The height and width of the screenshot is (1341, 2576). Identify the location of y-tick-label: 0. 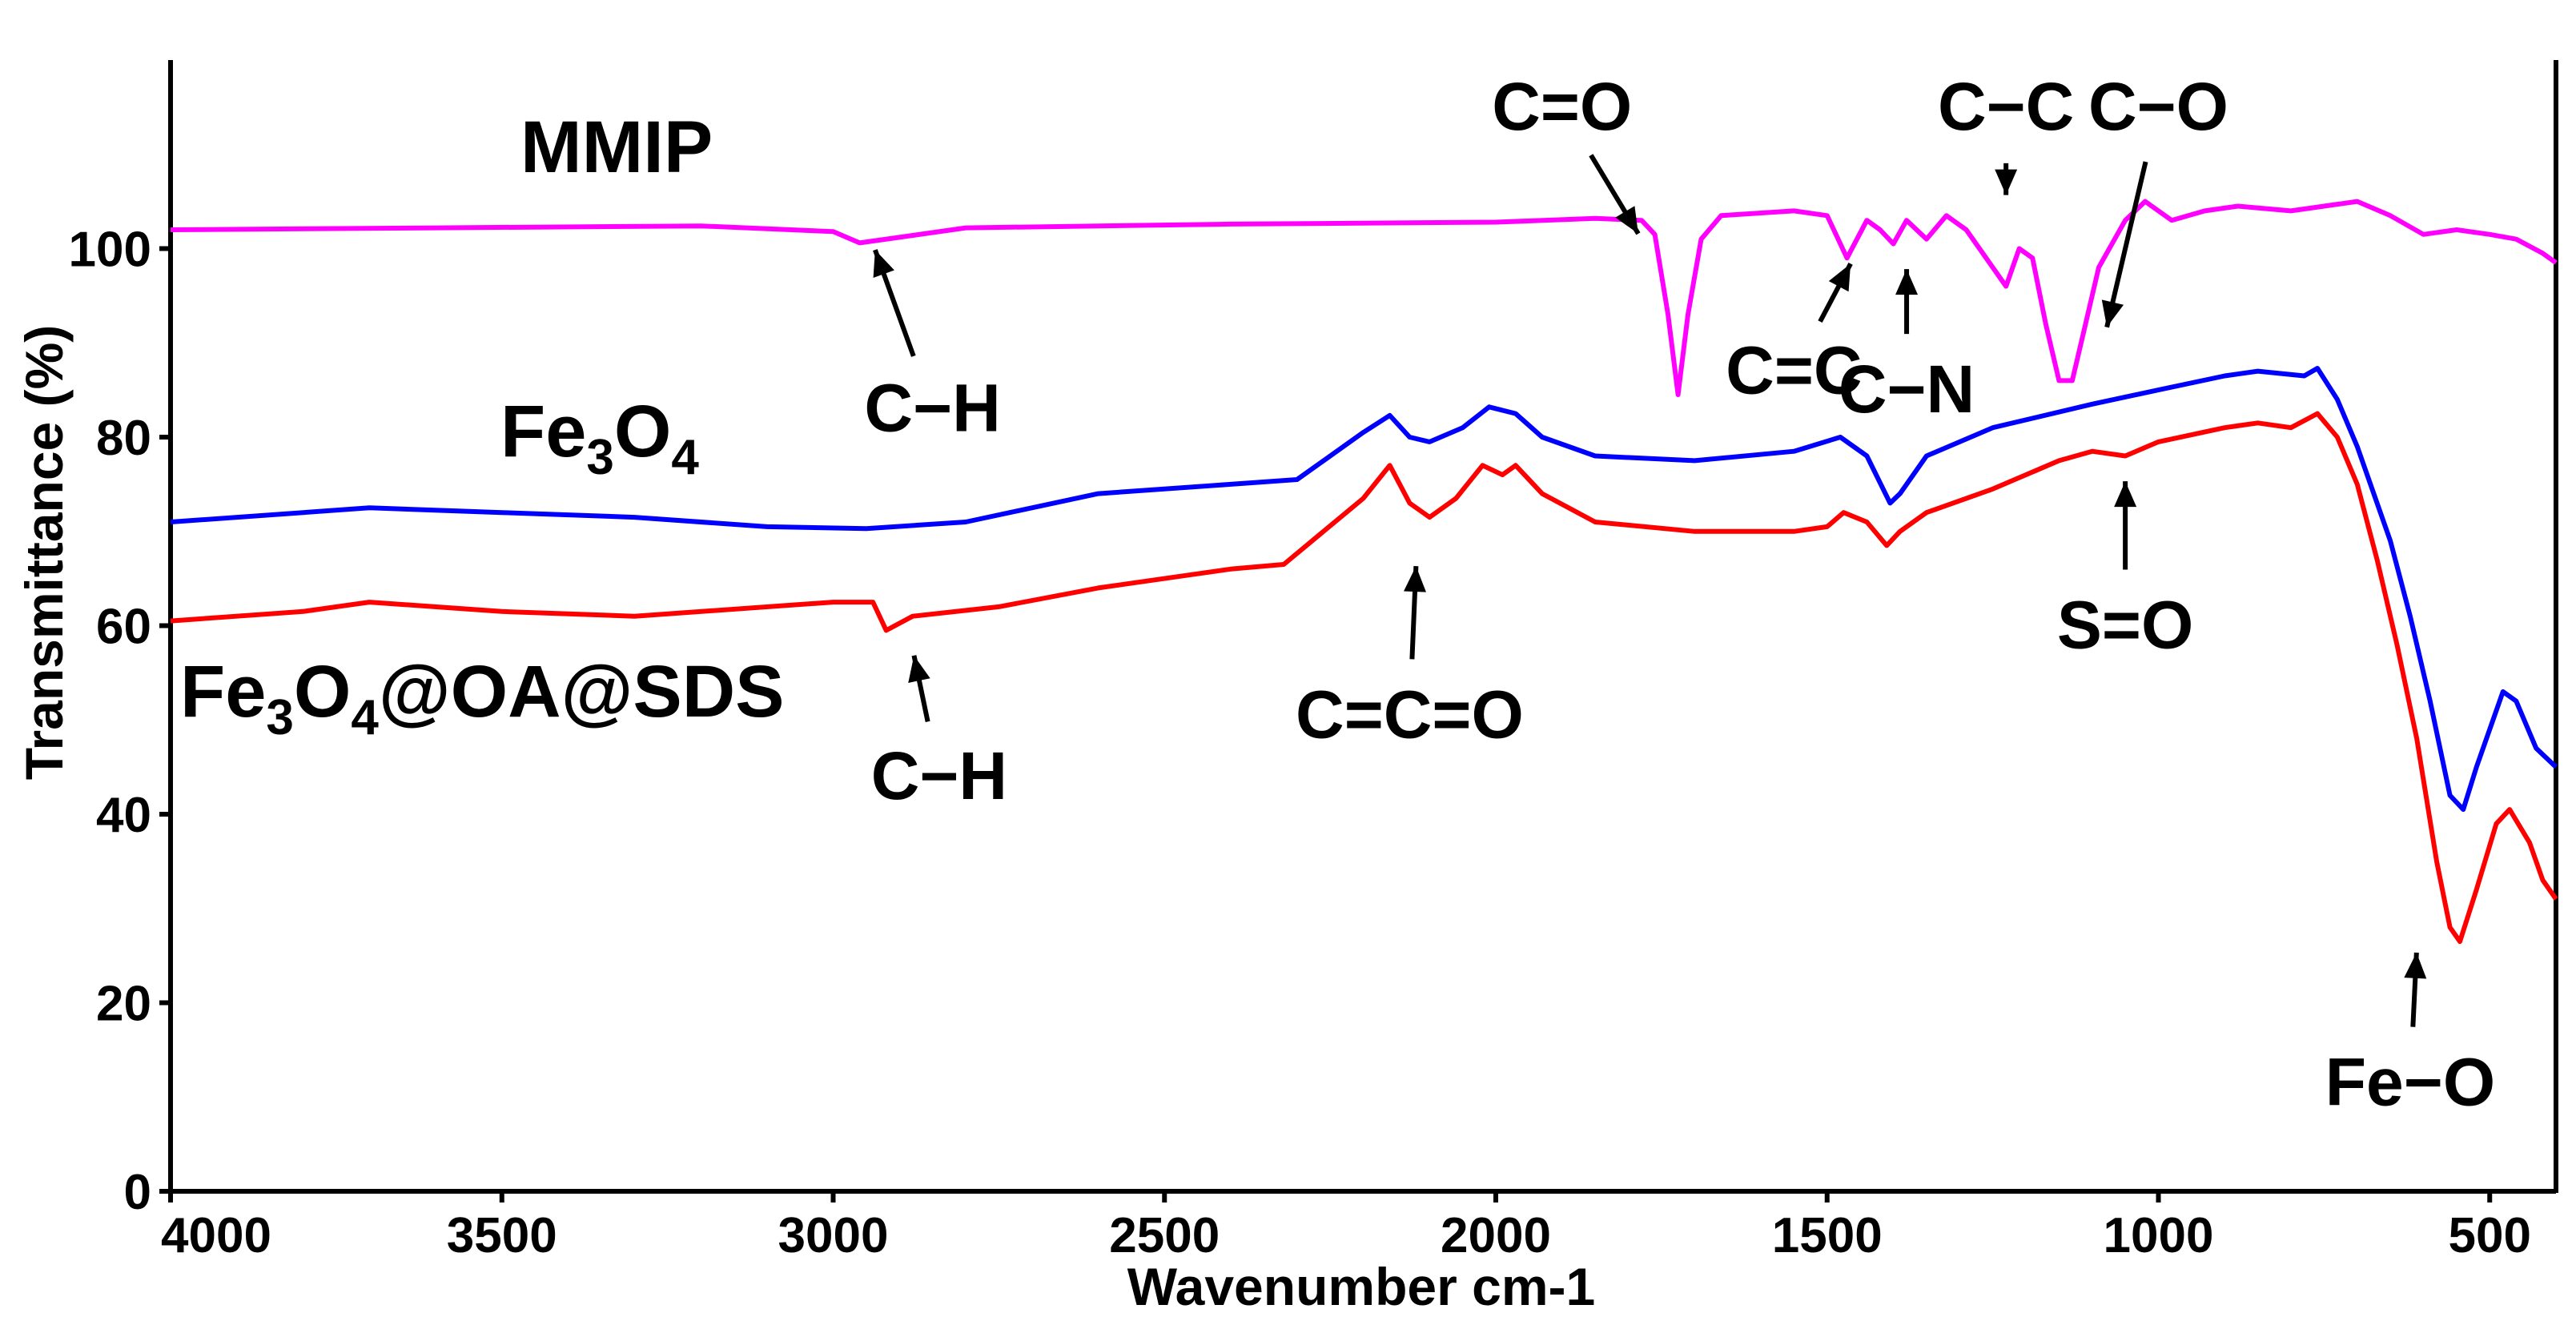
(137, 1192).